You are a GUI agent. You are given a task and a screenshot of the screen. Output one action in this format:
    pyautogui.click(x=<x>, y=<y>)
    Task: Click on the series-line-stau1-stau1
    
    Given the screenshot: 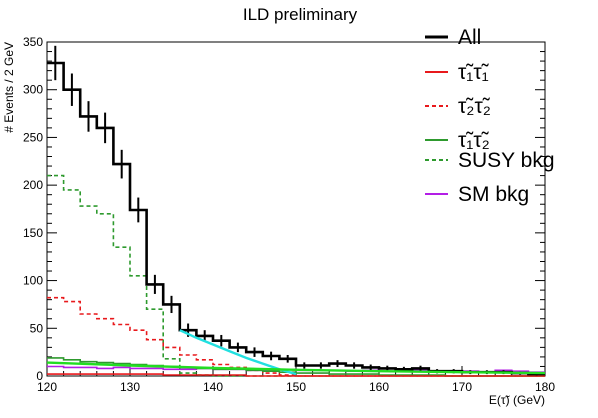 What is the action you would take?
    pyautogui.click(x=296, y=375)
    